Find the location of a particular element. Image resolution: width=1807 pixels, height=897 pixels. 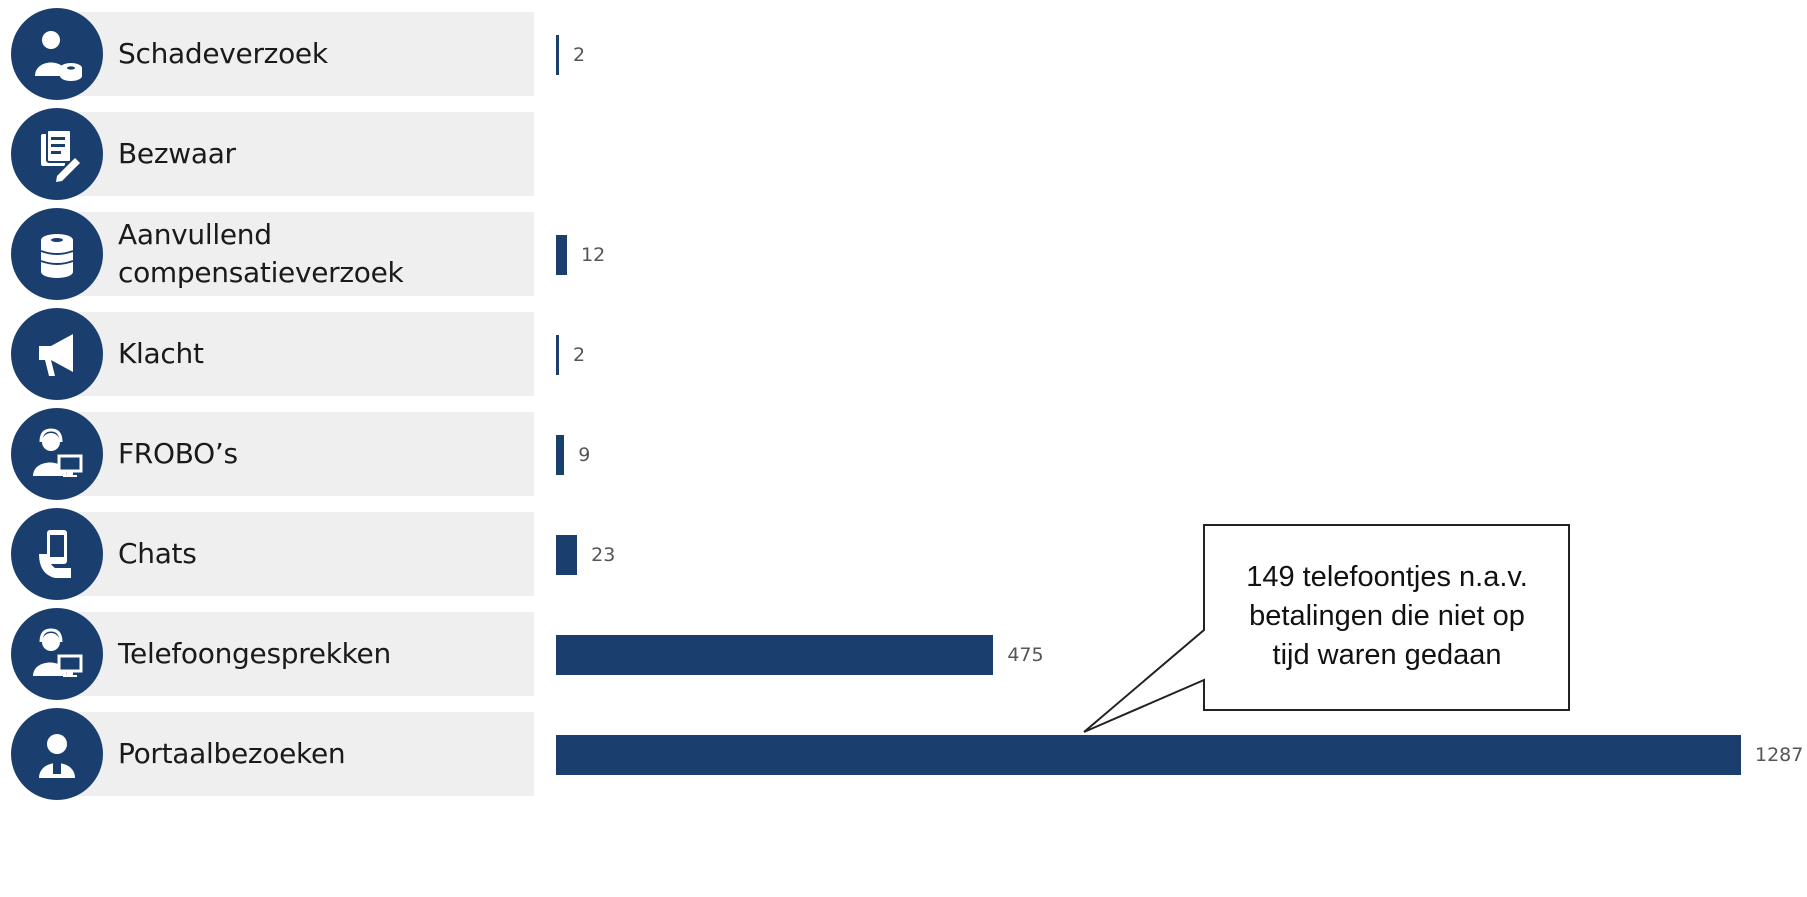

bar-telefoongesprekken is located at coordinates (775, 655).